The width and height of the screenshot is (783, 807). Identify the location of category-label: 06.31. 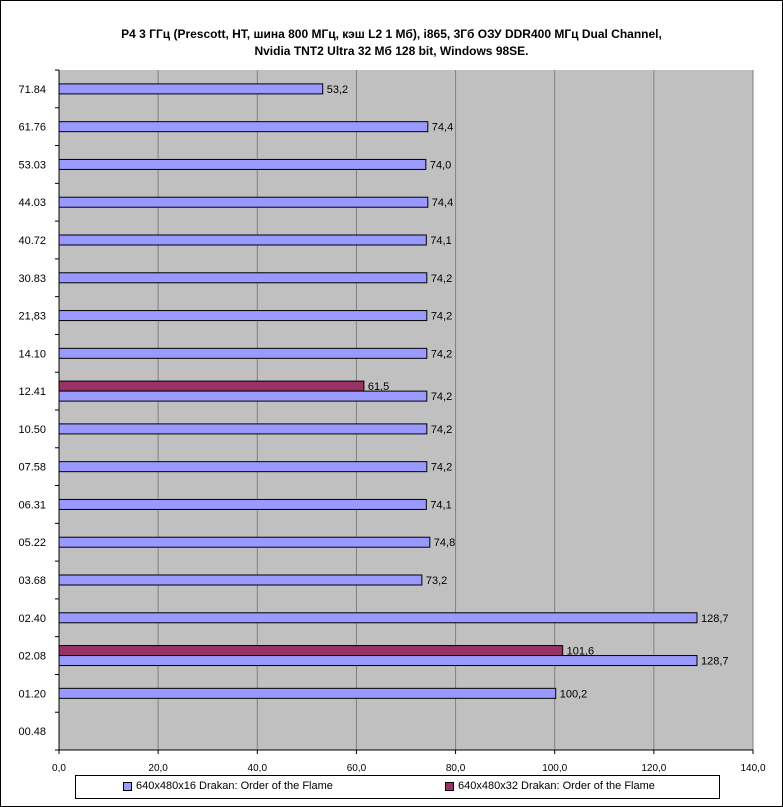
(32, 505).